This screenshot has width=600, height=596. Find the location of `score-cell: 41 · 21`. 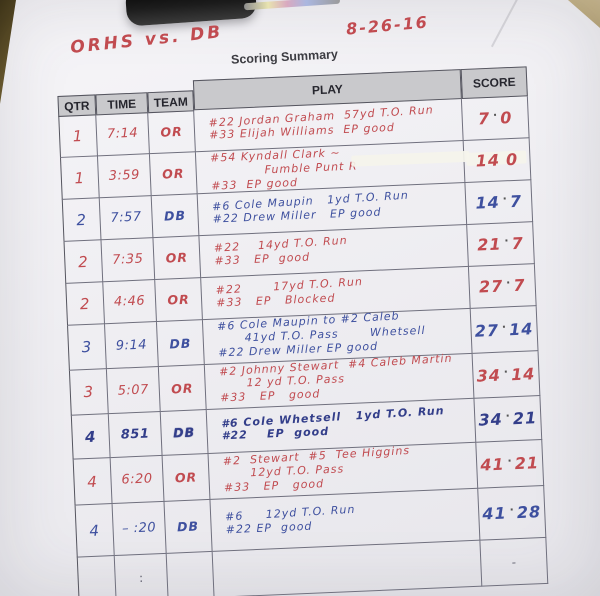

score-cell: 41 · 21 is located at coordinates (510, 464).